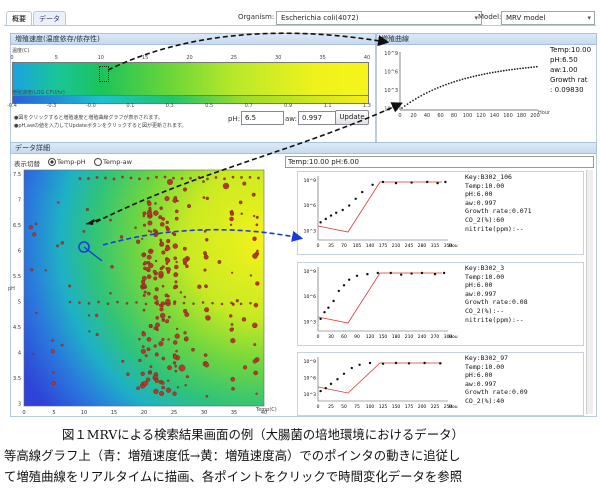 This screenshot has height=489, width=600. What do you see at coordinates (19, 18) in the screenshot?
I see `tab-overview: 概要` at bounding box center [19, 18].